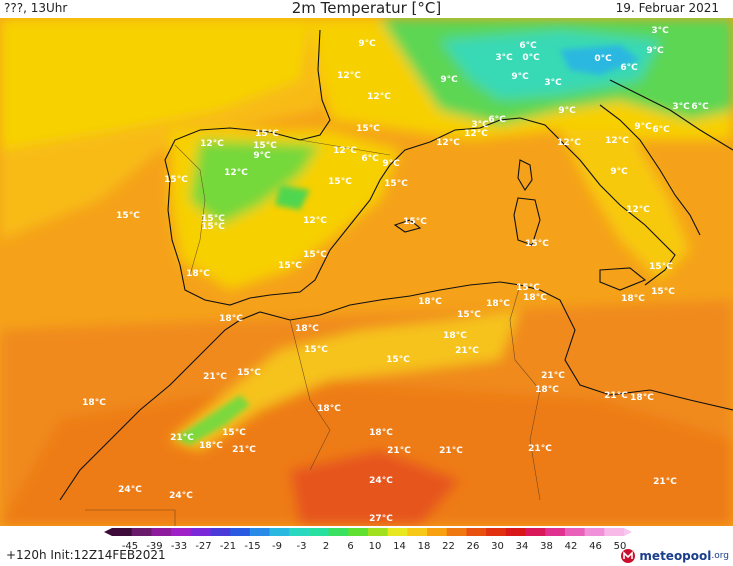 The height and width of the screenshot is (566, 733). Describe the element at coordinates (527, 221) in the screenshot. I see `coast-sardinia` at that location.